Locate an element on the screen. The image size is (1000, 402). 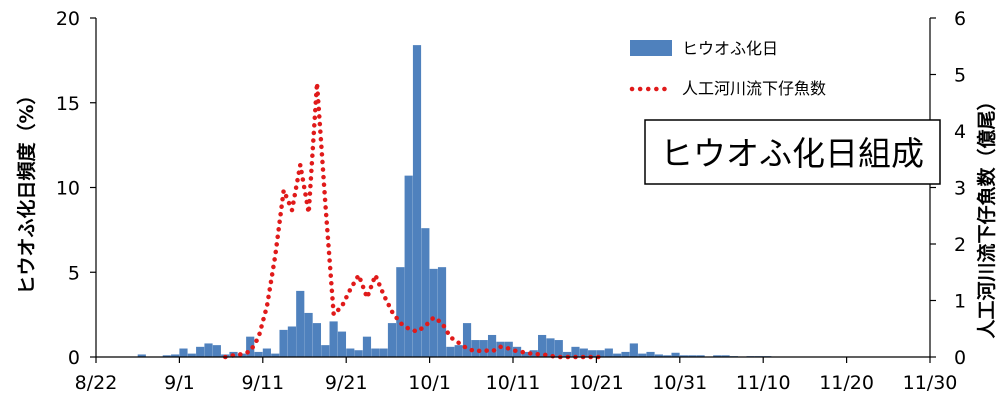
y-right-tick-label: 3 is located at coordinates (960, 189).